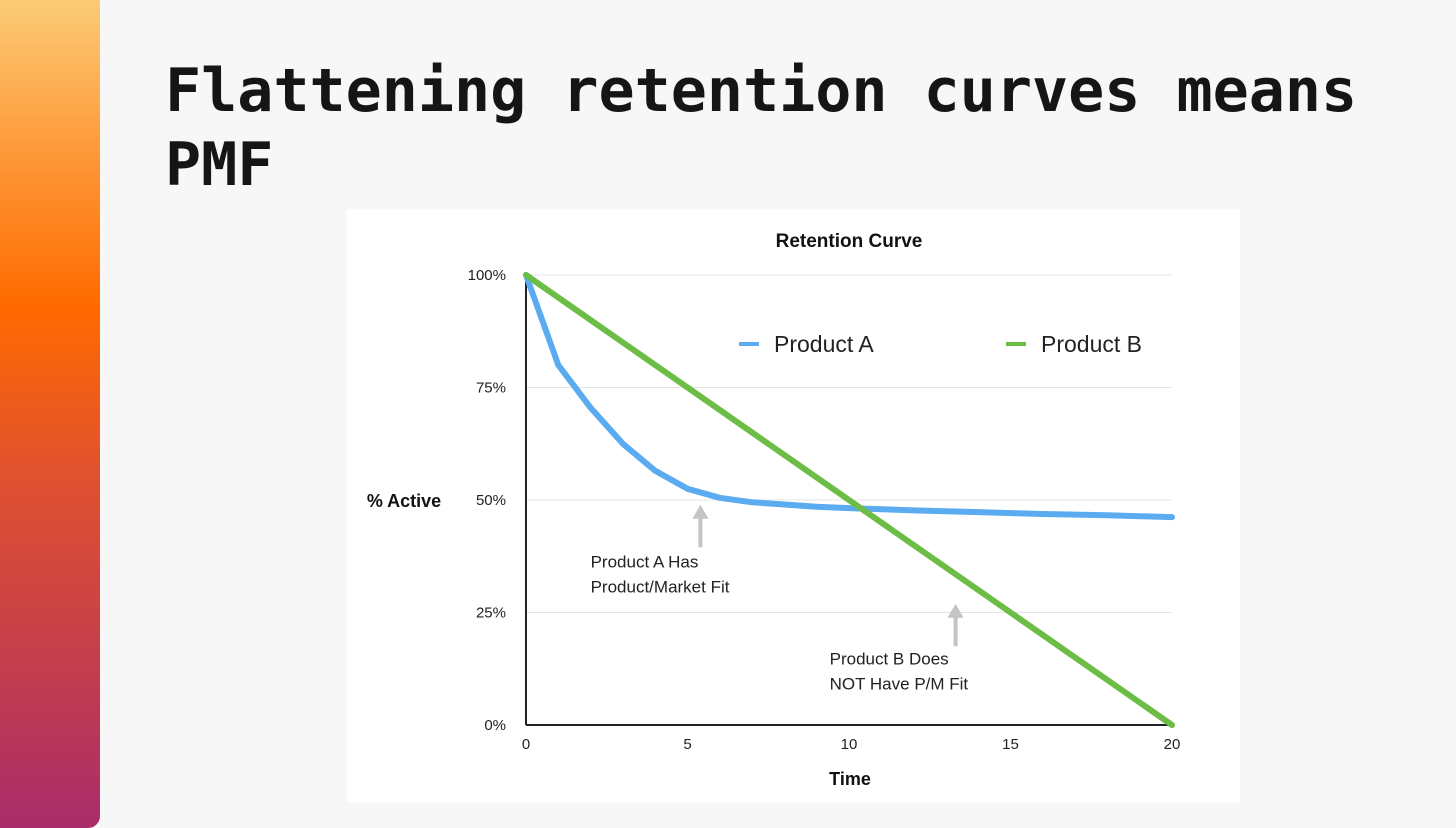 The height and width of the screenshot is (828, 1456). I want to click on annotation-text-line: NOT Have P/M Fit, so click(899, 683).